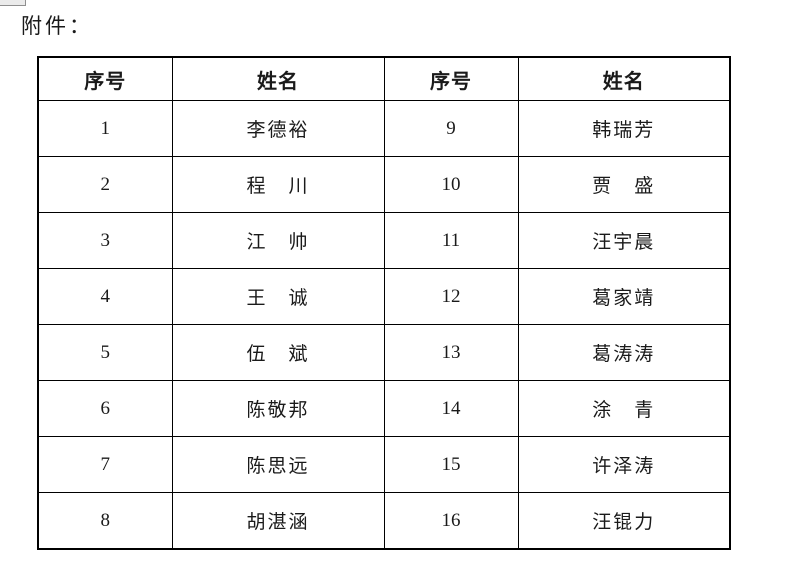 The width and height of the screenshot is (799, 575). Describe the element at coordinates (278, 78) in the screenshot. I see `header-name-left: 姓名` at that location.